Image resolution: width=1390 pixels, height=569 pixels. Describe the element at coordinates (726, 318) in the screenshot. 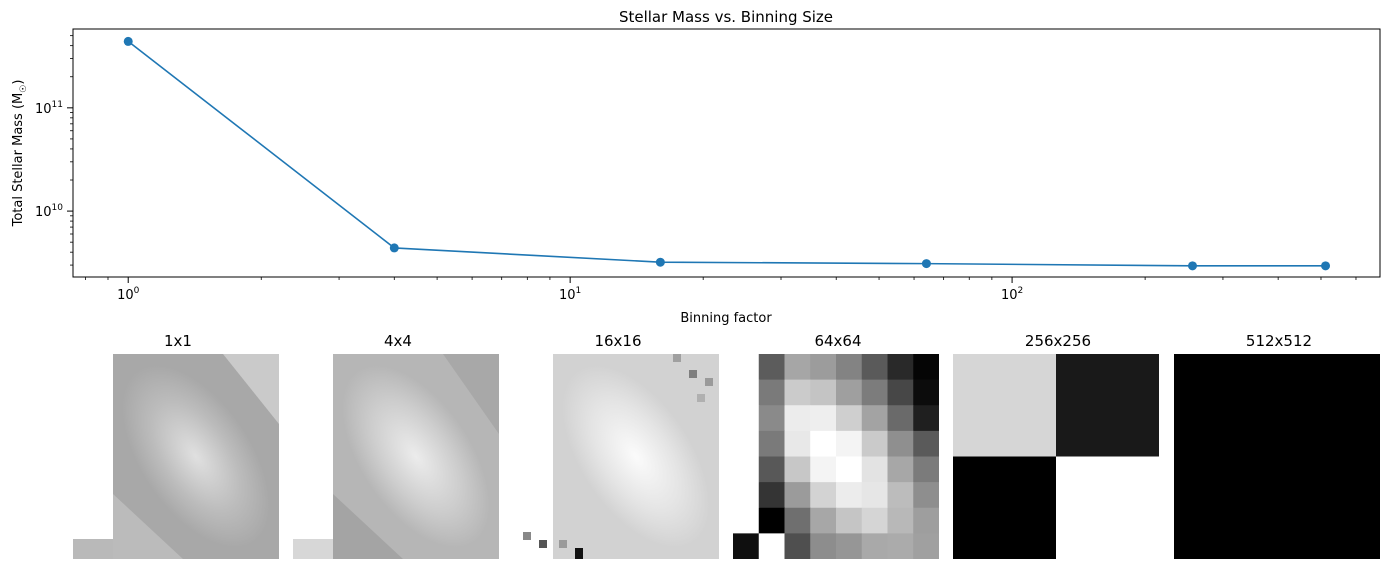

I see `x-axis-label: Binning factor` at that location.